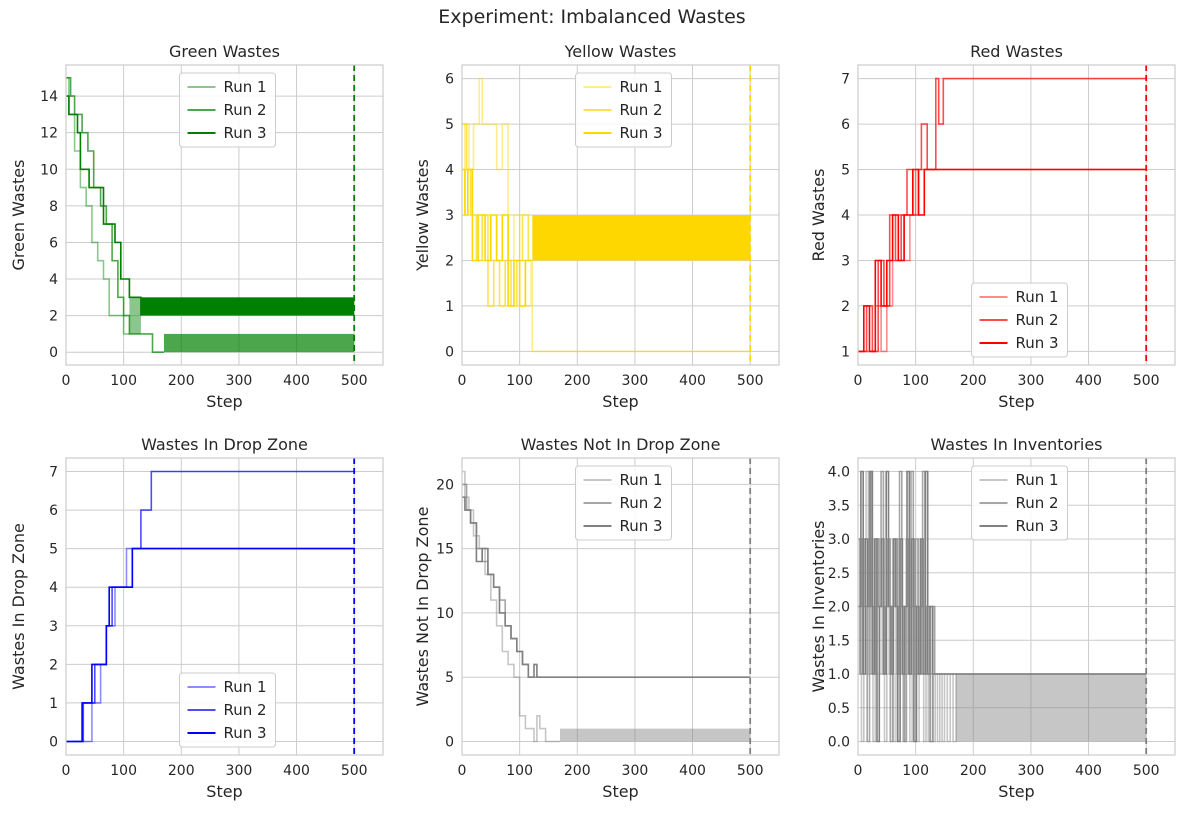 The height and width of the screenshot is (818, 1184). What do you see at coordinates (839, 473) in the screenshot?
I see `y-tick-label: 4.0` at bounding box center [839, 473].